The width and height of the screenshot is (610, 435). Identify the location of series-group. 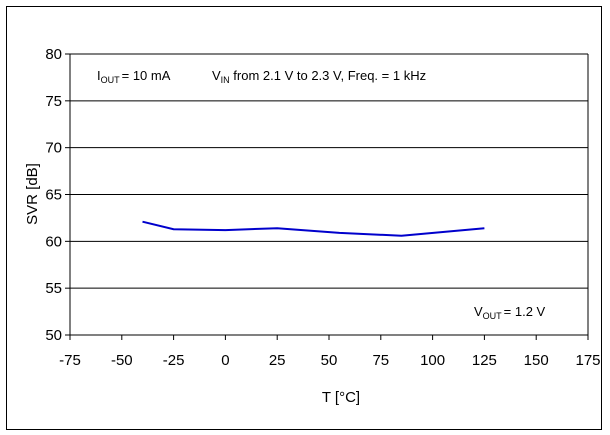
(313, 228).